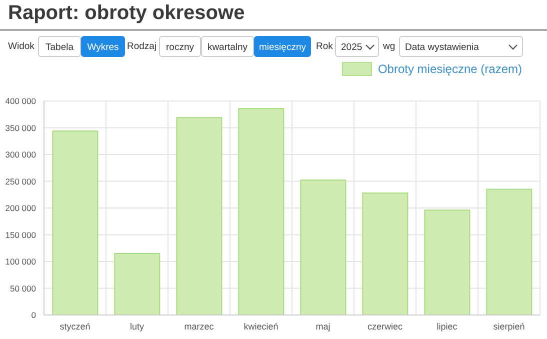 The height and width of the screenshot is (339, 547). I want to click on x-tick-label: styczeń, so click(75, 326).